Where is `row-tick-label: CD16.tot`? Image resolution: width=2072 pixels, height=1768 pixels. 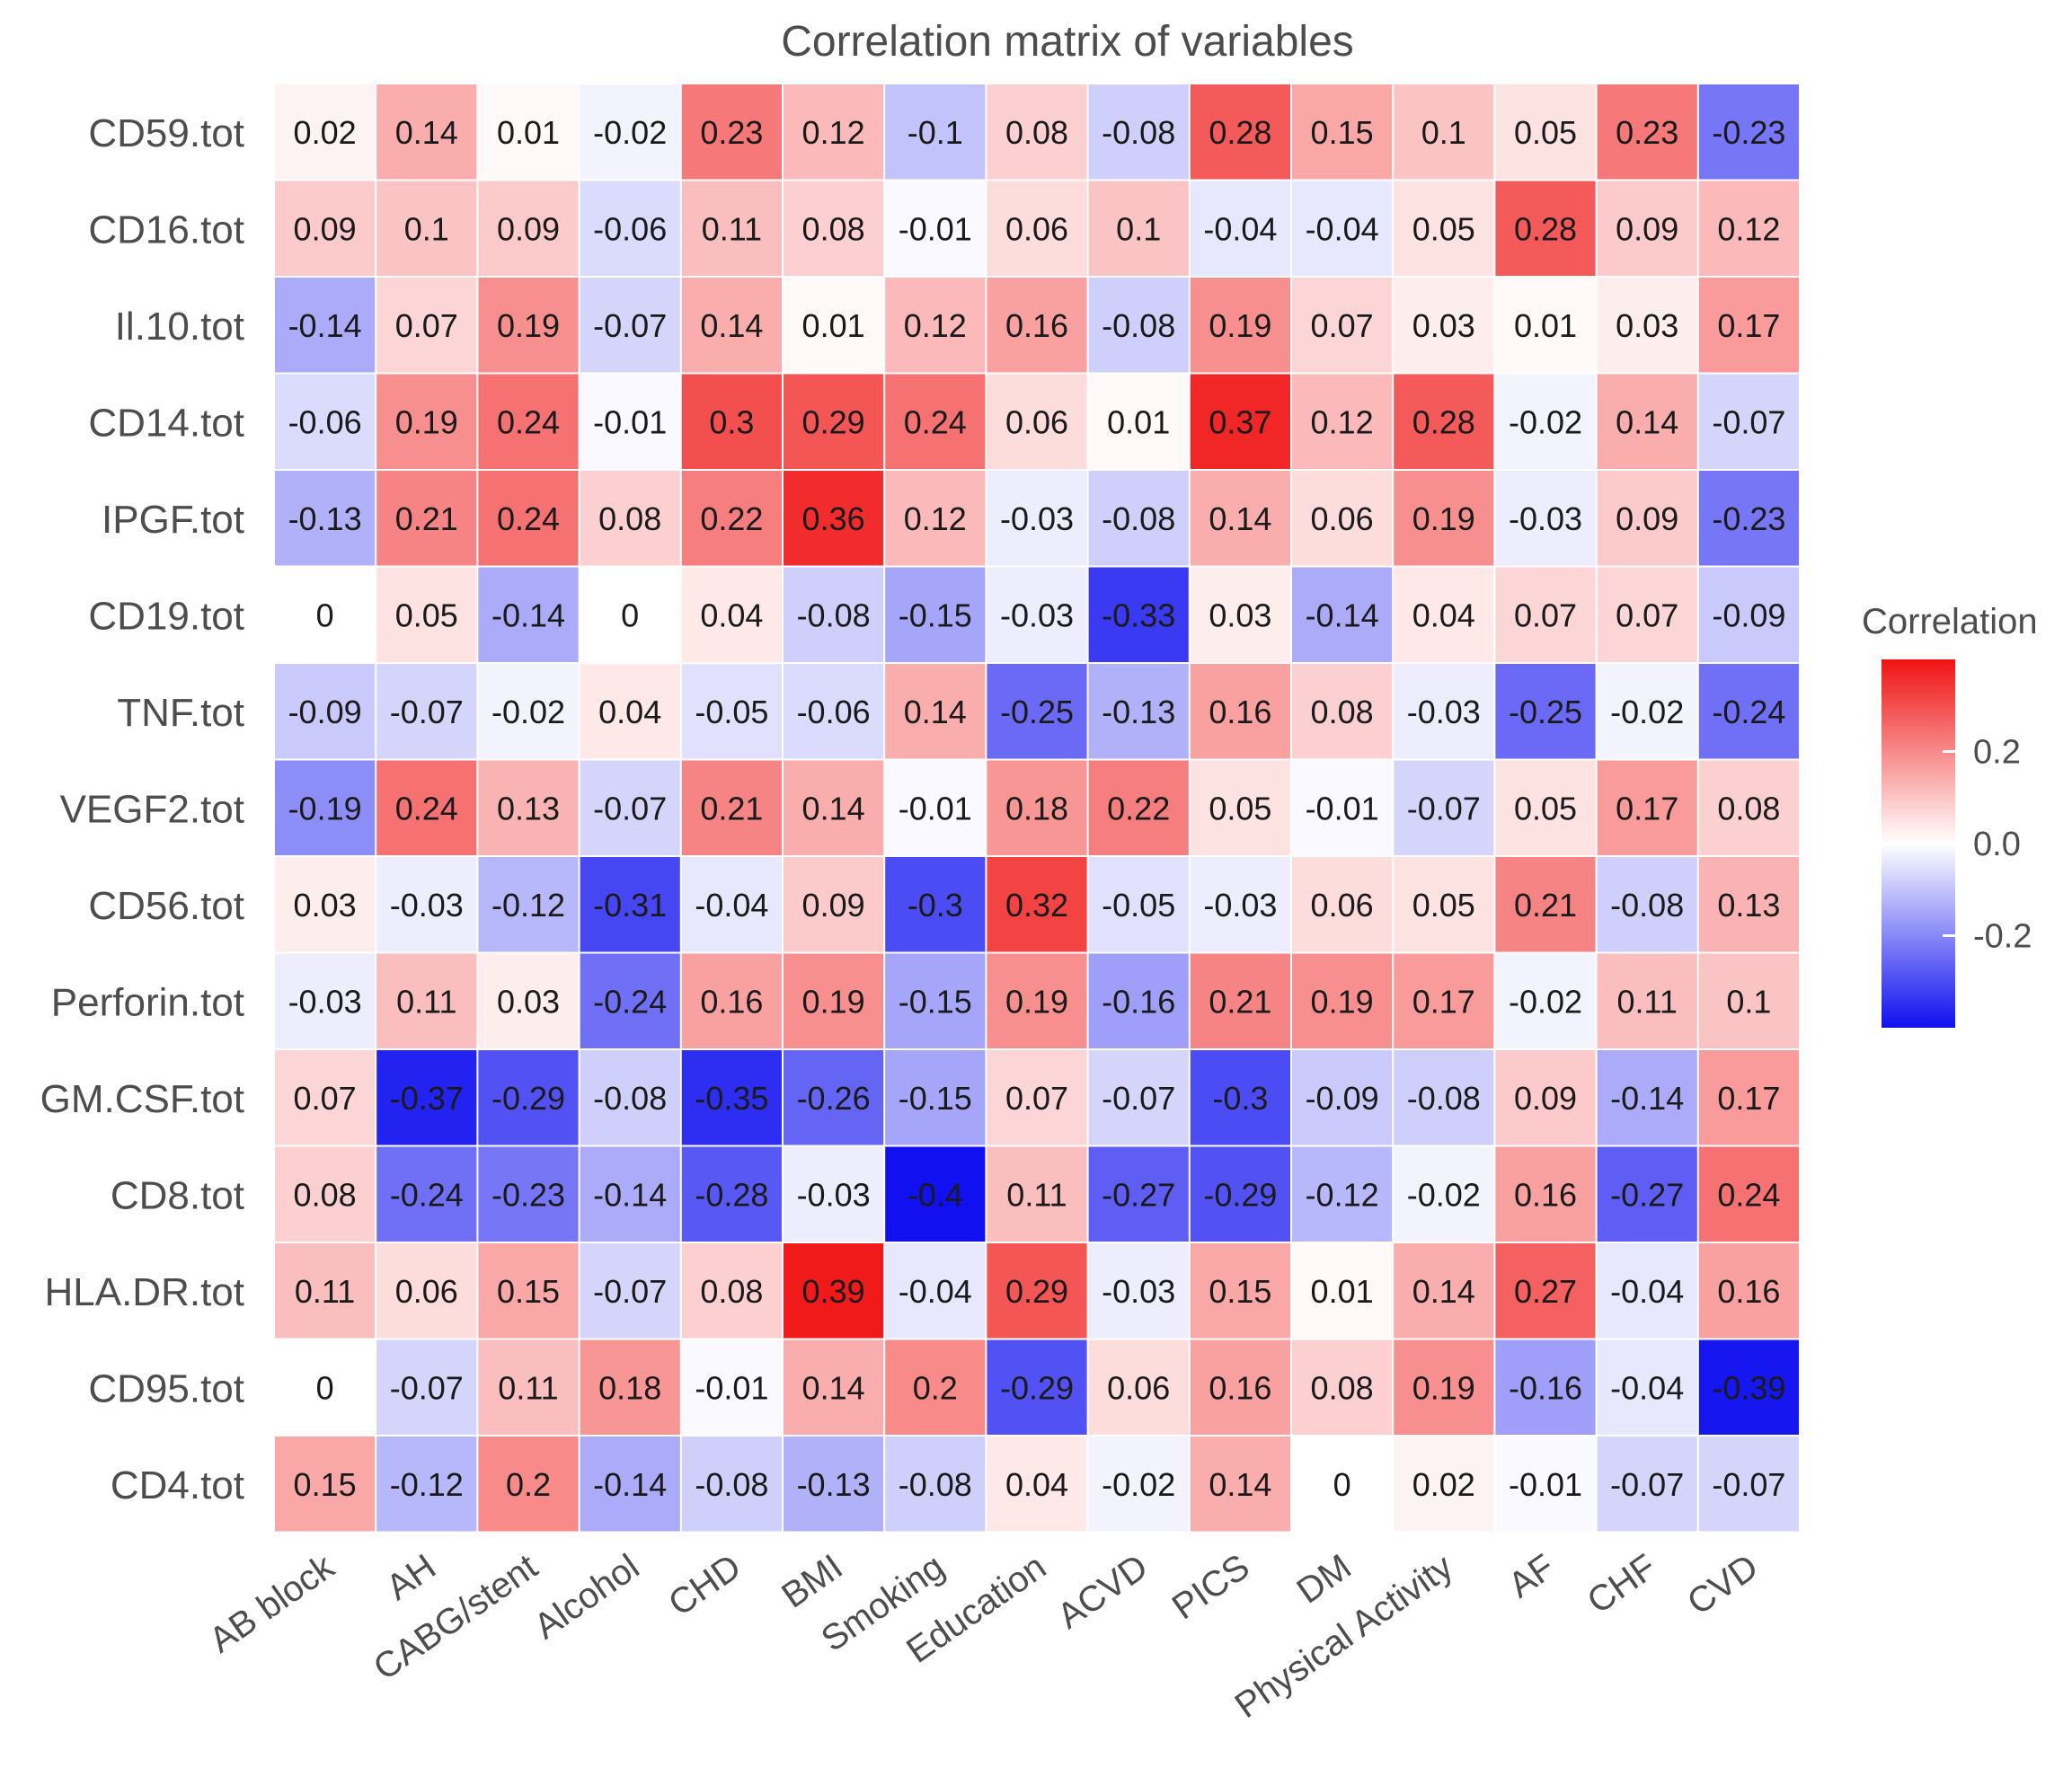
row-tick-label: CD16.tot is located at coordinates (166, 230).